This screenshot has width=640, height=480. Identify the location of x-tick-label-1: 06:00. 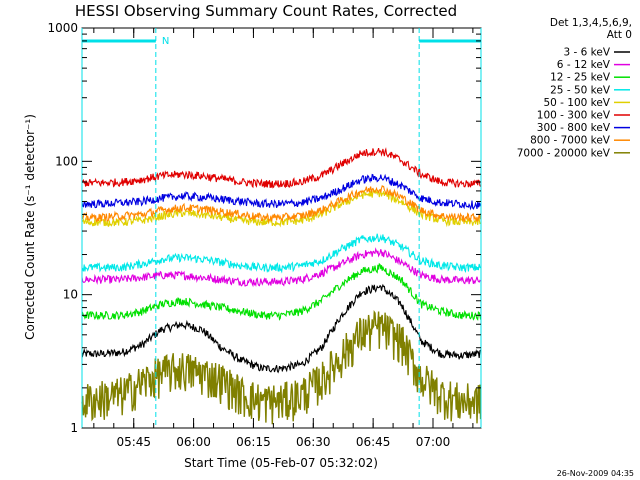
(193, 442).